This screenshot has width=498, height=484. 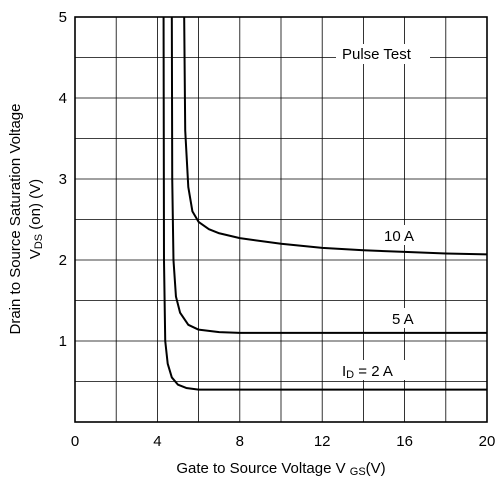 I want to click on label-5a-bg, so click(x=408, y=318).